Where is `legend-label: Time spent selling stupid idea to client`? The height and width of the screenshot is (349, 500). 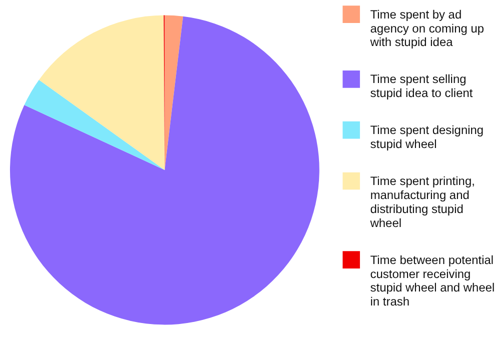 legend-label: Time spent selling stupid idea to client is located at coordinates (422, 86).